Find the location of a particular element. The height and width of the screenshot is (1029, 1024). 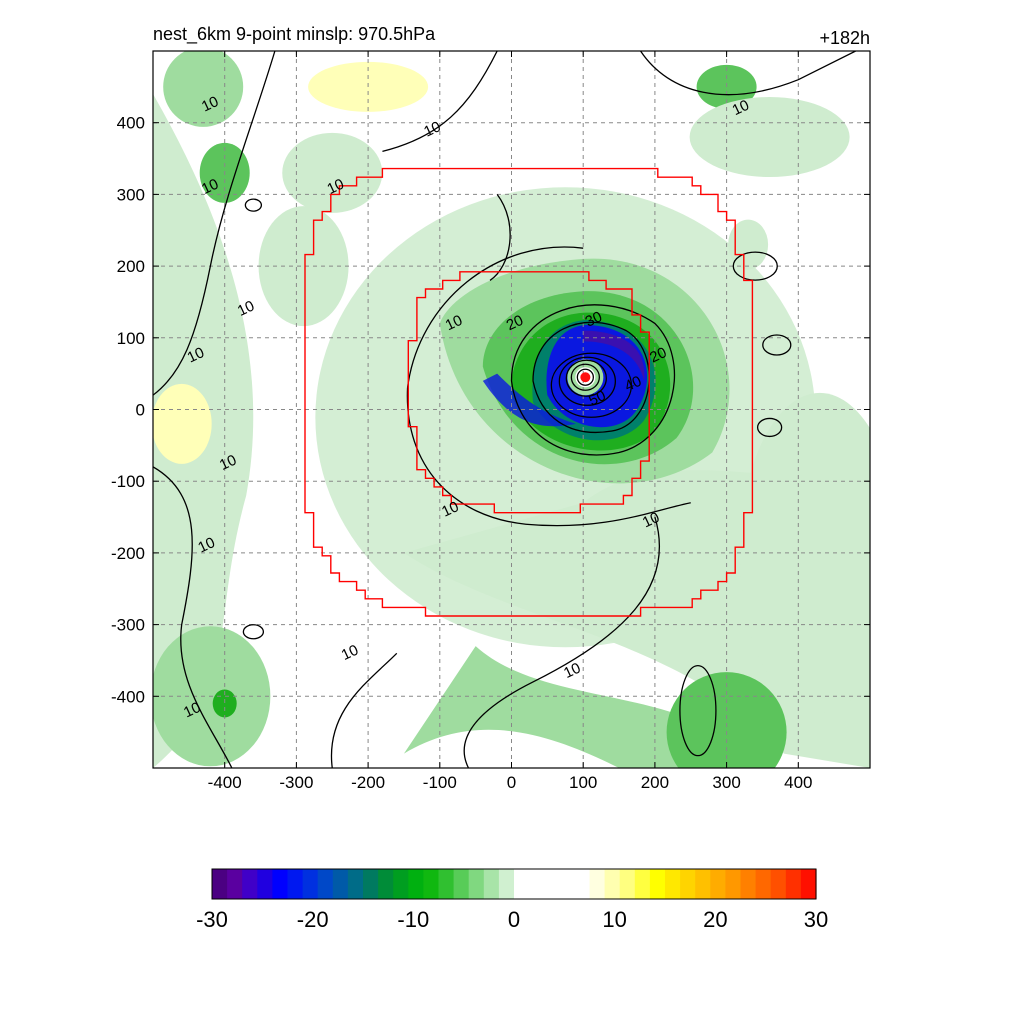

colorbar-tick-label: 0 is located at coordinates (514, 919).